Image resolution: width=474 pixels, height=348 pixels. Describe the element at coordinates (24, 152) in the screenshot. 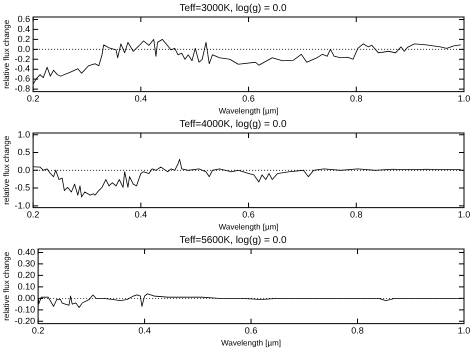

I see `y-tick-label: 0.5` at that location.